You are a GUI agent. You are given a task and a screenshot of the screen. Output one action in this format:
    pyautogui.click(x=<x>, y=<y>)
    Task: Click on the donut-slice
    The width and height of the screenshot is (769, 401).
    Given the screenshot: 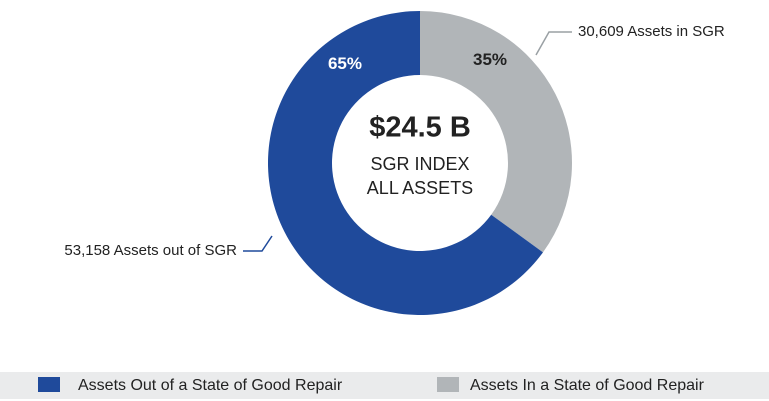 What is the action you would take?
    pyautogui.click(x=496, y=132)
    